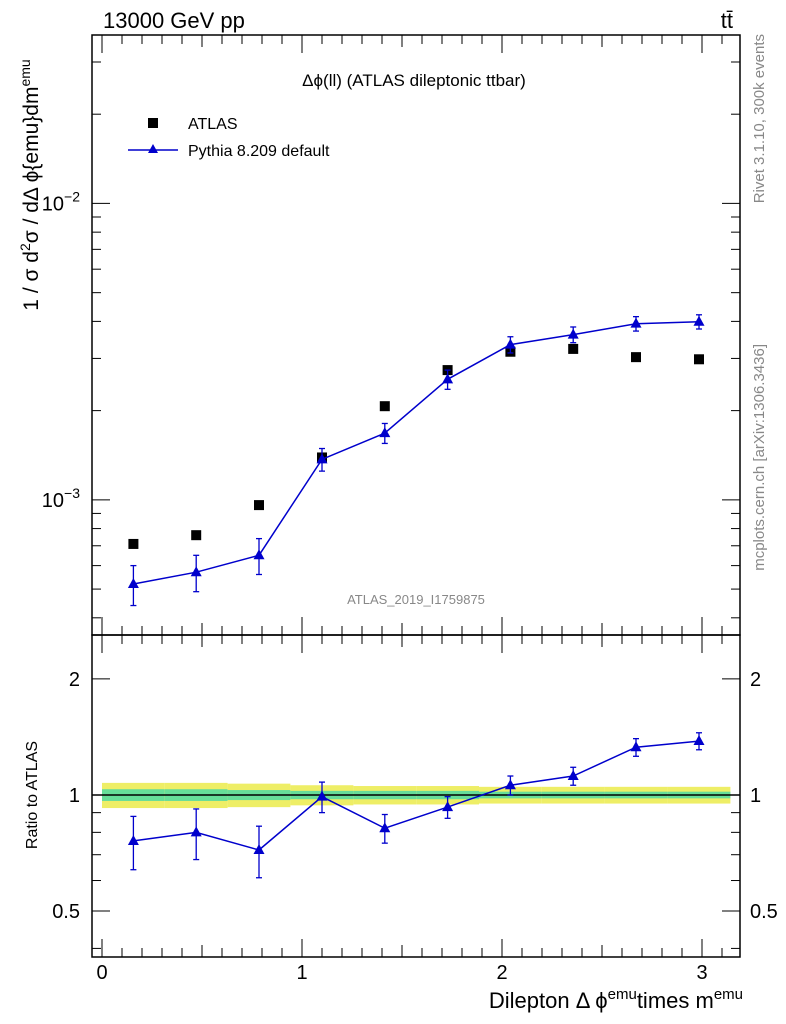 Image resolution: width=786 pixels, height=1024 pixels. Describe the element at coordinates (501, 973) in the screenshot. I see `x-tick-label: 2` at that location.